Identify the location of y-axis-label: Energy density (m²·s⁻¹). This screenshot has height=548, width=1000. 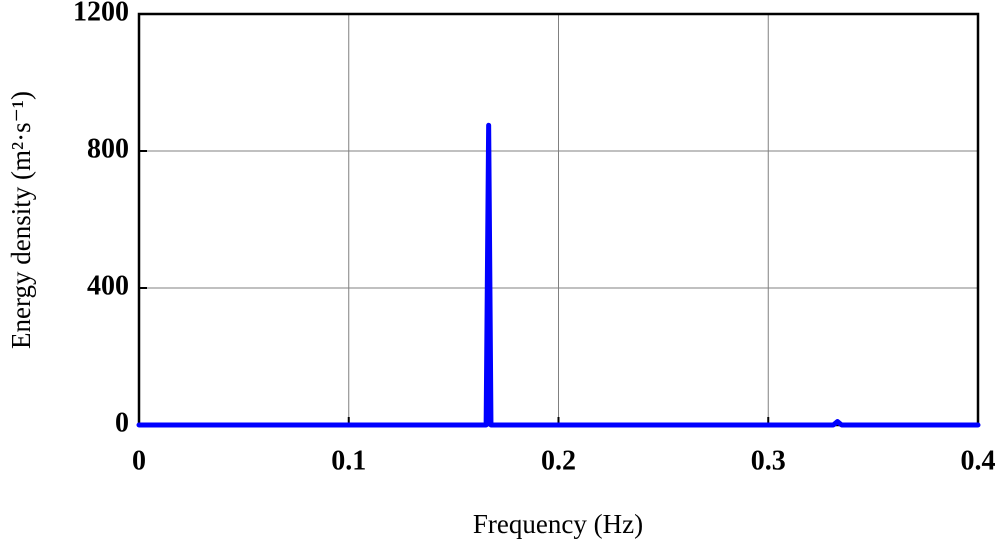
(21, 220).